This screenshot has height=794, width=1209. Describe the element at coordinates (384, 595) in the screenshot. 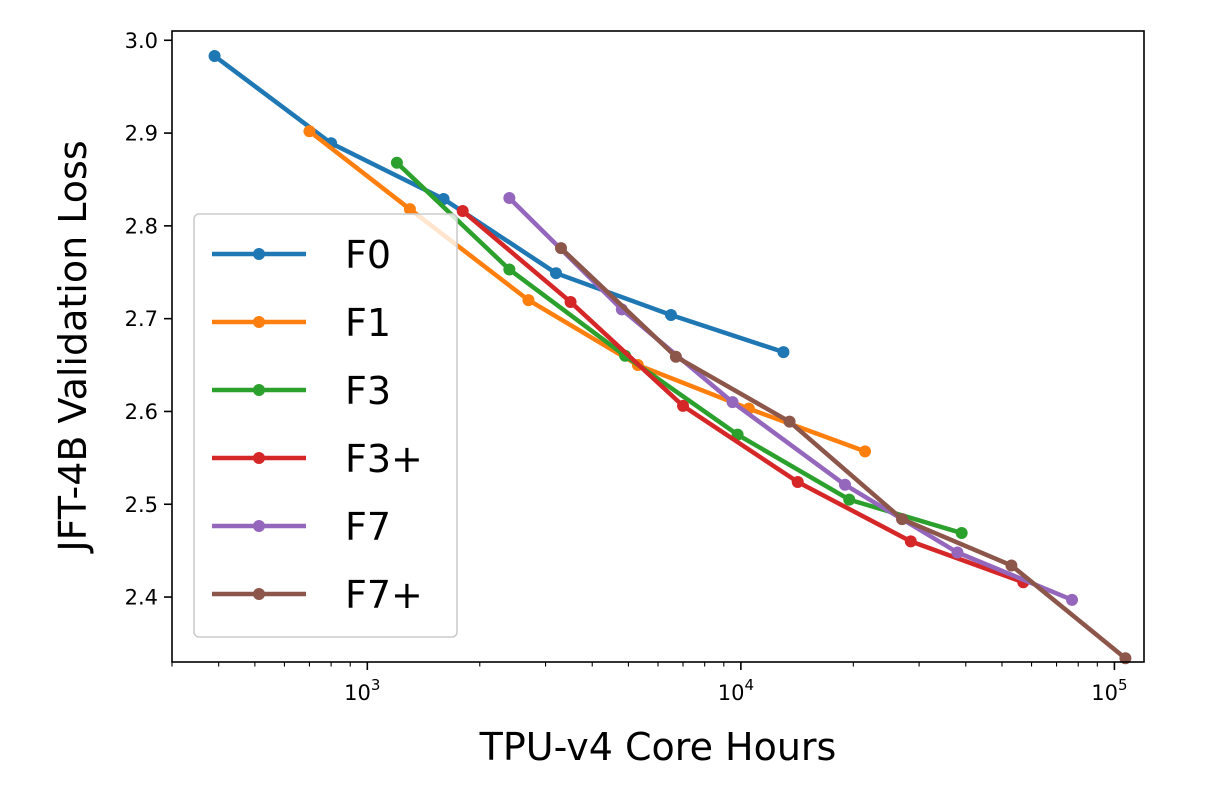

I see `legend-label: F7+` at that location.